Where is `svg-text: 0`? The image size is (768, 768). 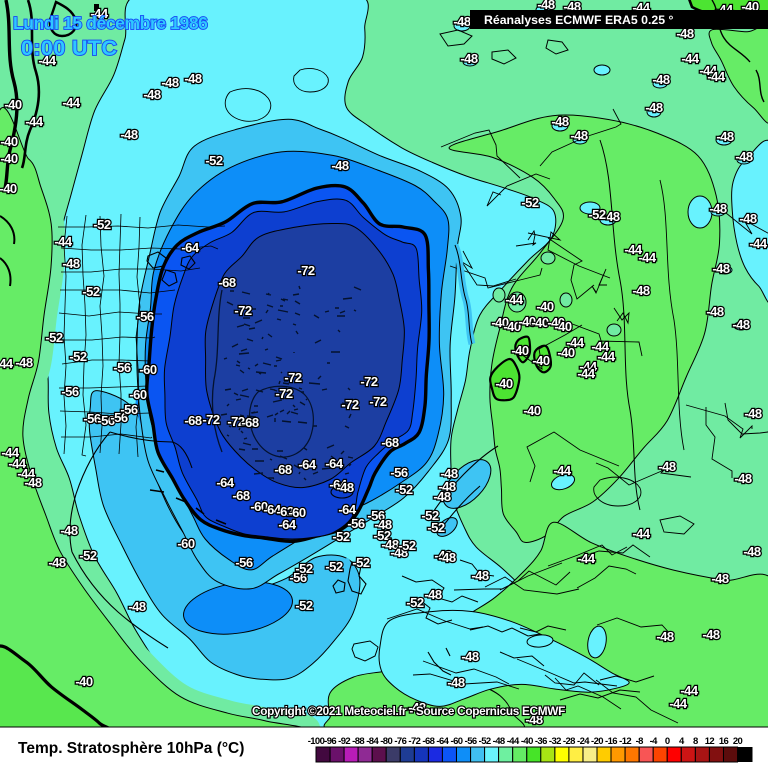
svg-text: 0 is located at coordinates (667, 741).